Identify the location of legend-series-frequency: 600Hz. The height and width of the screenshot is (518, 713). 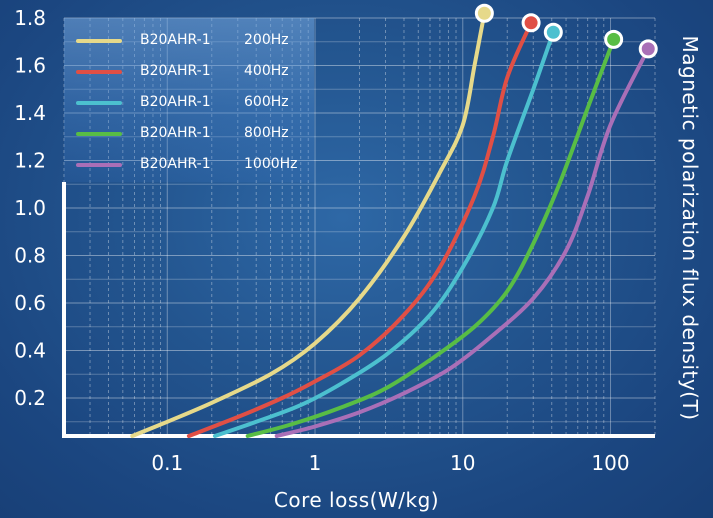
(266, 102).